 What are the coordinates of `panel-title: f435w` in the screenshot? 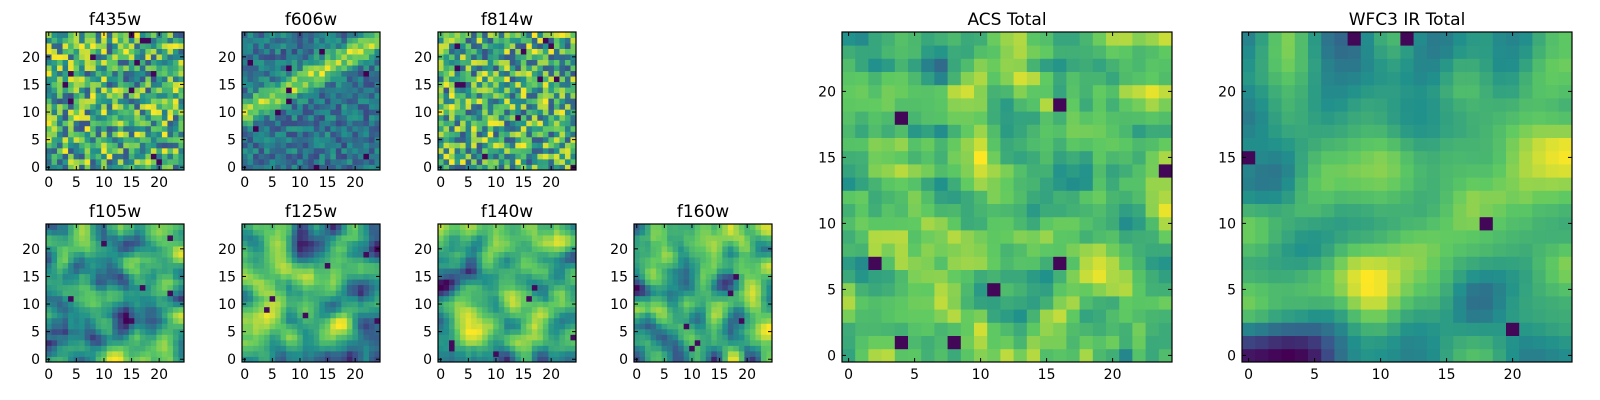 It's located at (115, 20).